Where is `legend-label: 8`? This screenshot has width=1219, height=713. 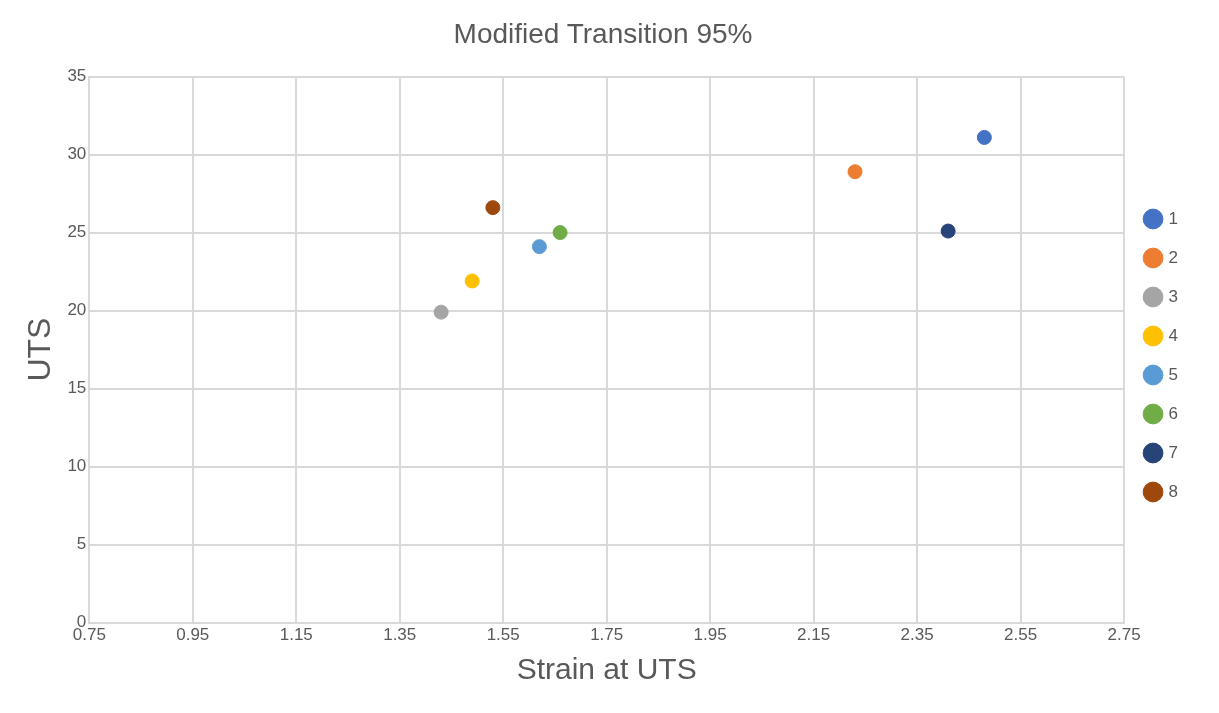
legend-label: 8 is located at coordinates (1173, 491).